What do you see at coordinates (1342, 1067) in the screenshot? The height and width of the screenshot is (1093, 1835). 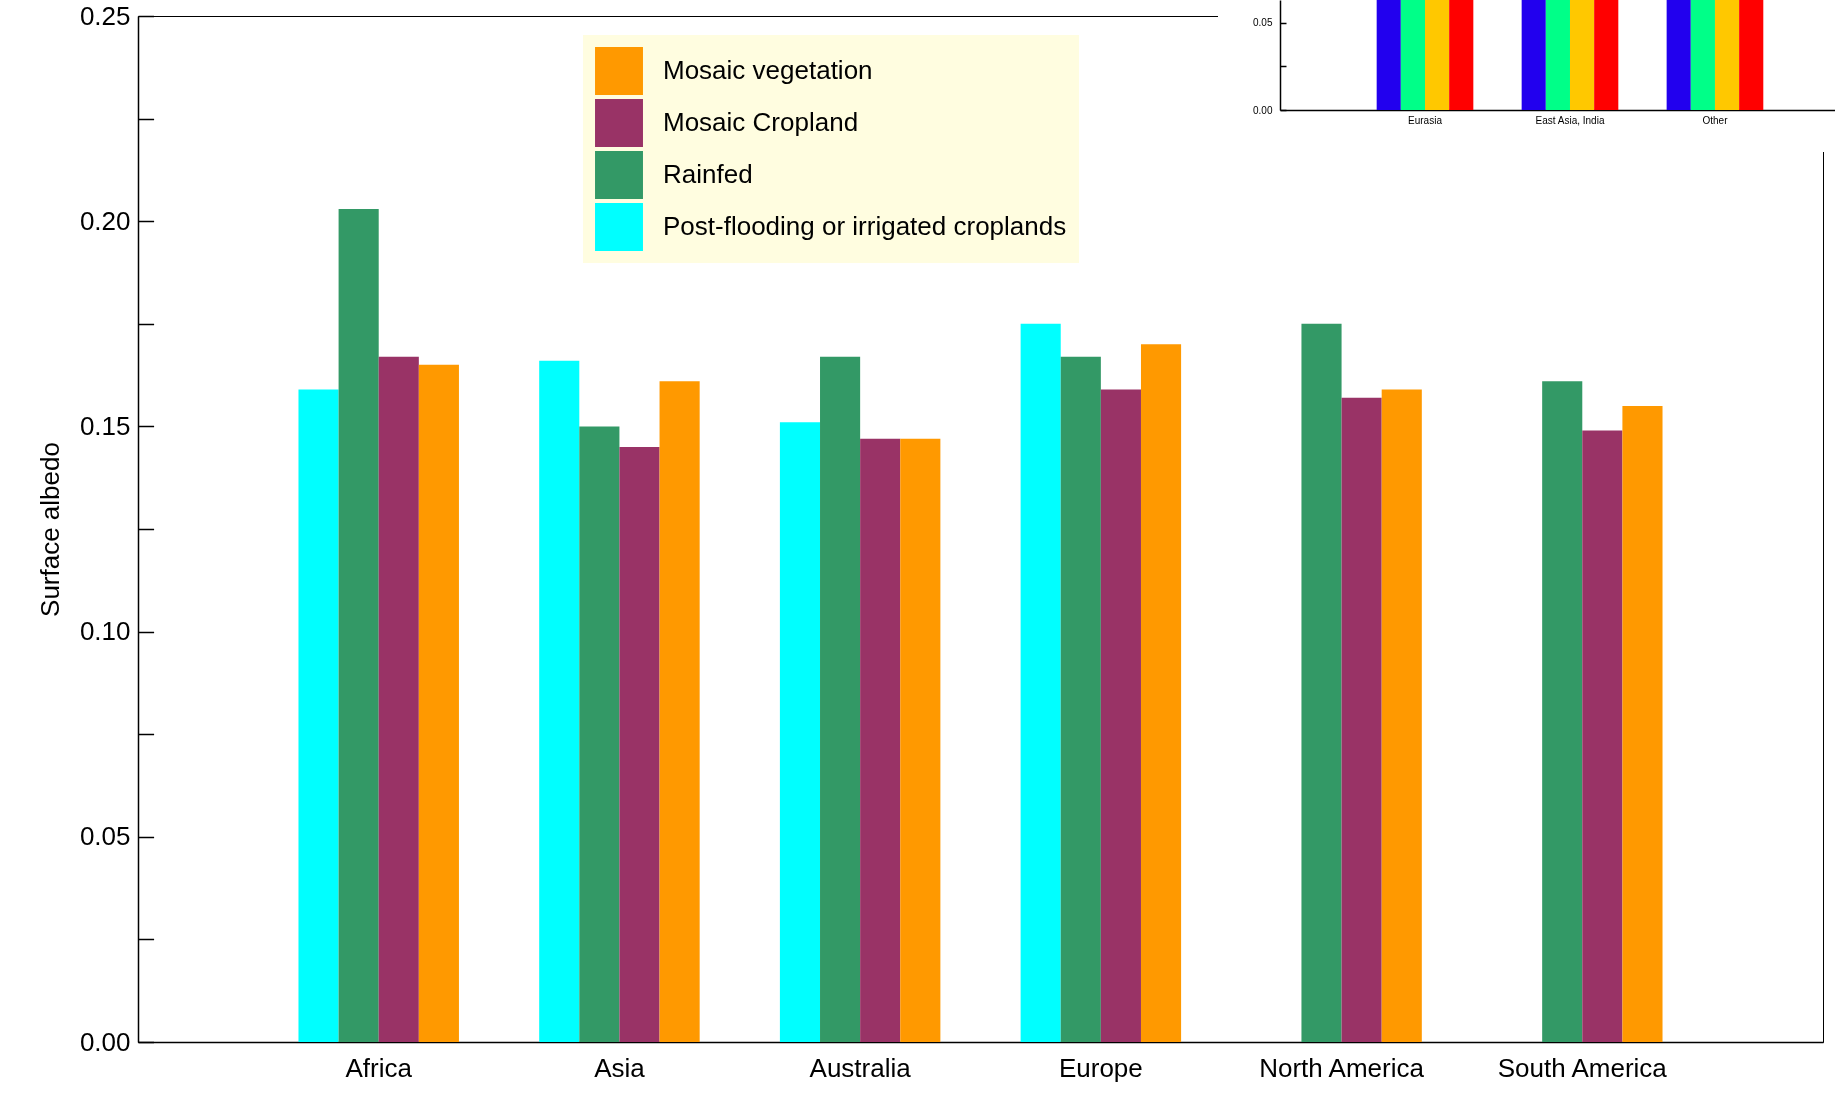 I see `x-tick-label: North America` at bounding box center [1342, 1067].